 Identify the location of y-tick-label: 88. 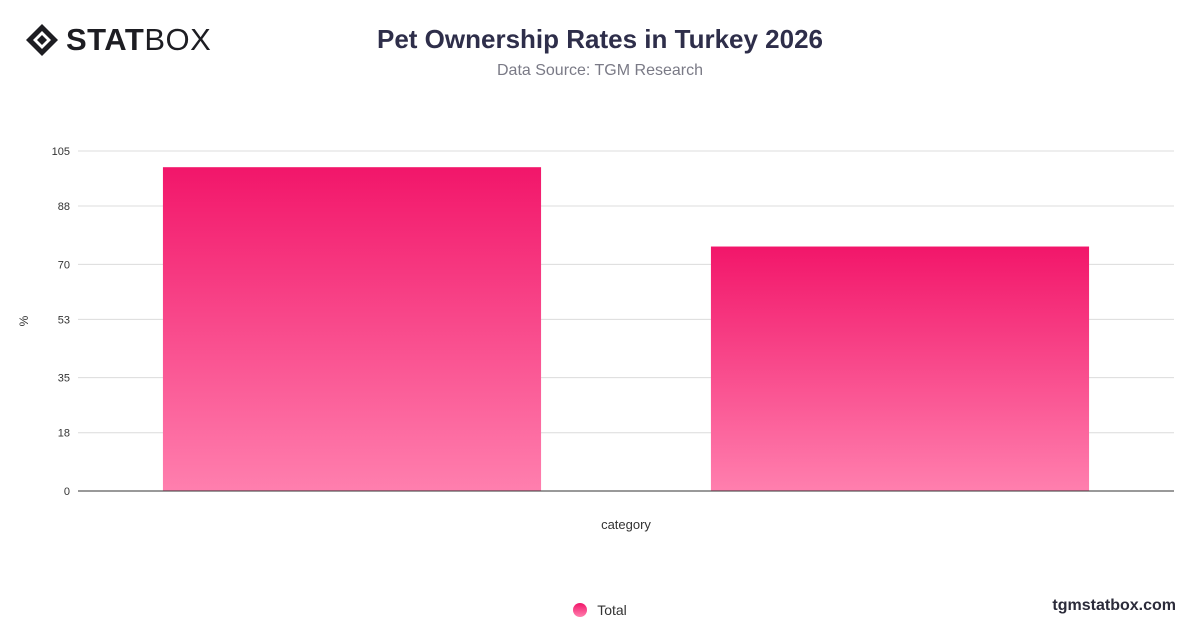
(64, 207).